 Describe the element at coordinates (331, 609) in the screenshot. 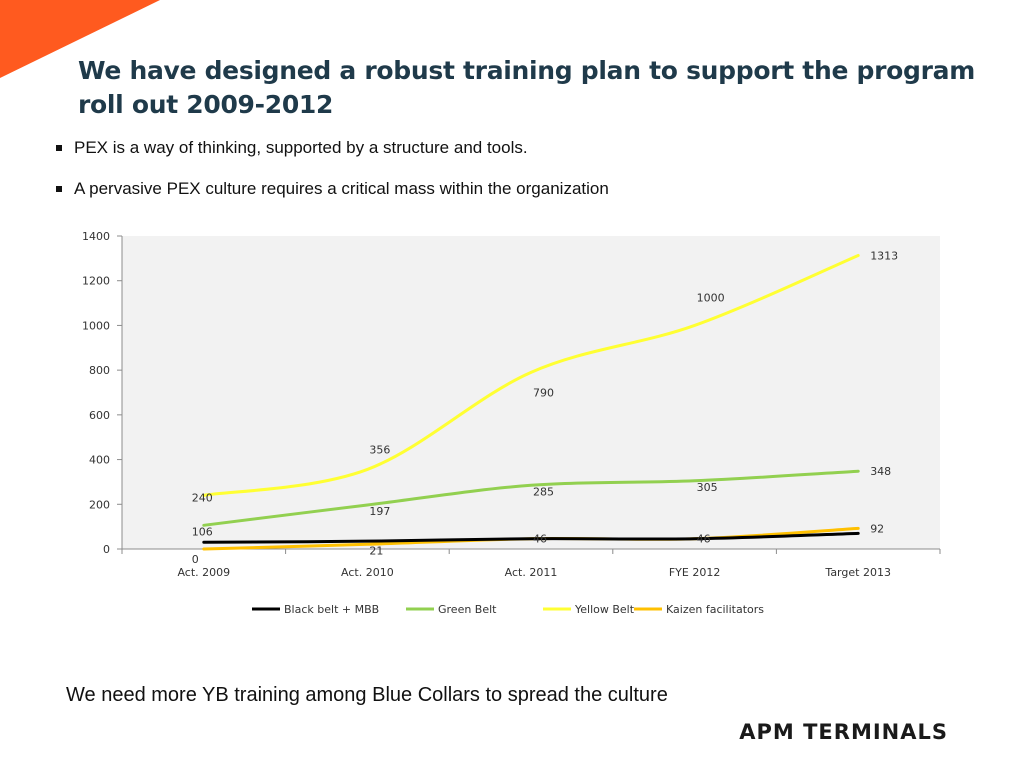

I see `legend-label: Black belt + MBB` at that location.